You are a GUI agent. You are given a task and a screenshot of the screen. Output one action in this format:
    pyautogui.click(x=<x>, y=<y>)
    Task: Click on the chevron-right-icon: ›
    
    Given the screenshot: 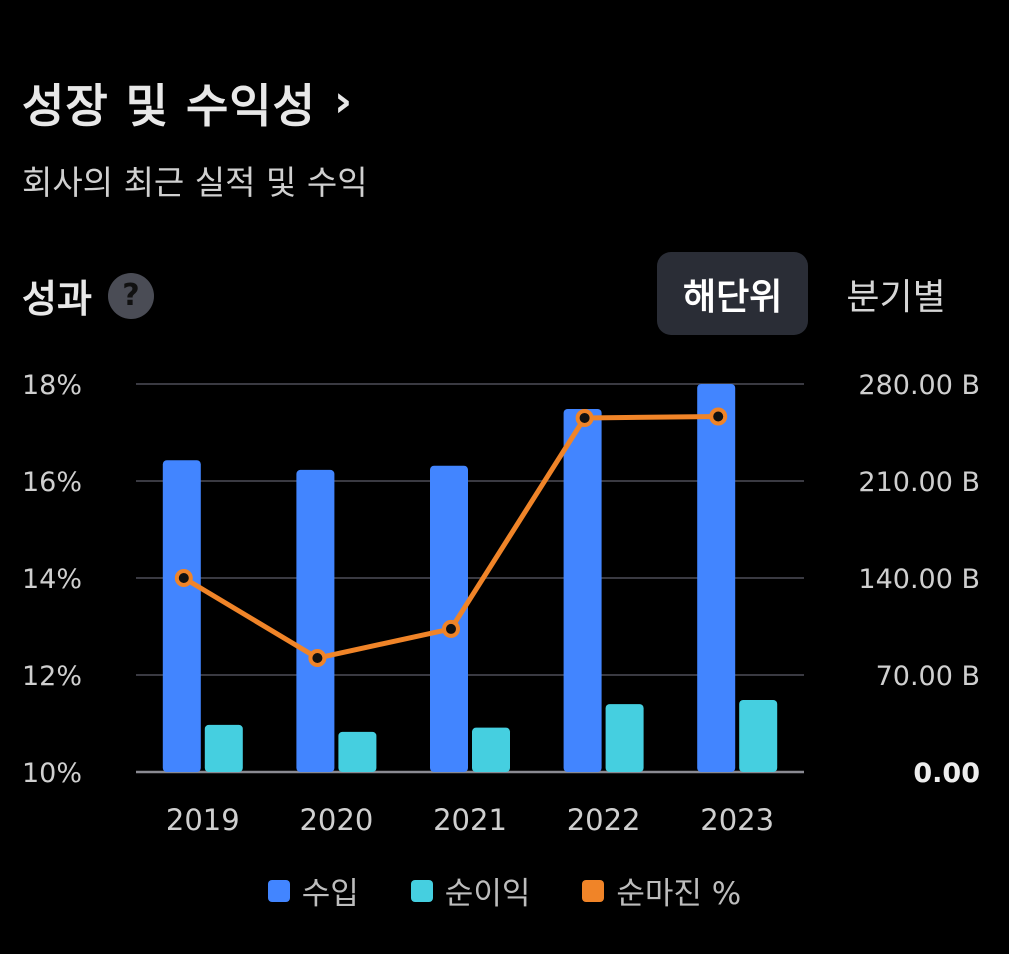 What is the action you would take?
    pyautogui.click(x=343, y=101)
    